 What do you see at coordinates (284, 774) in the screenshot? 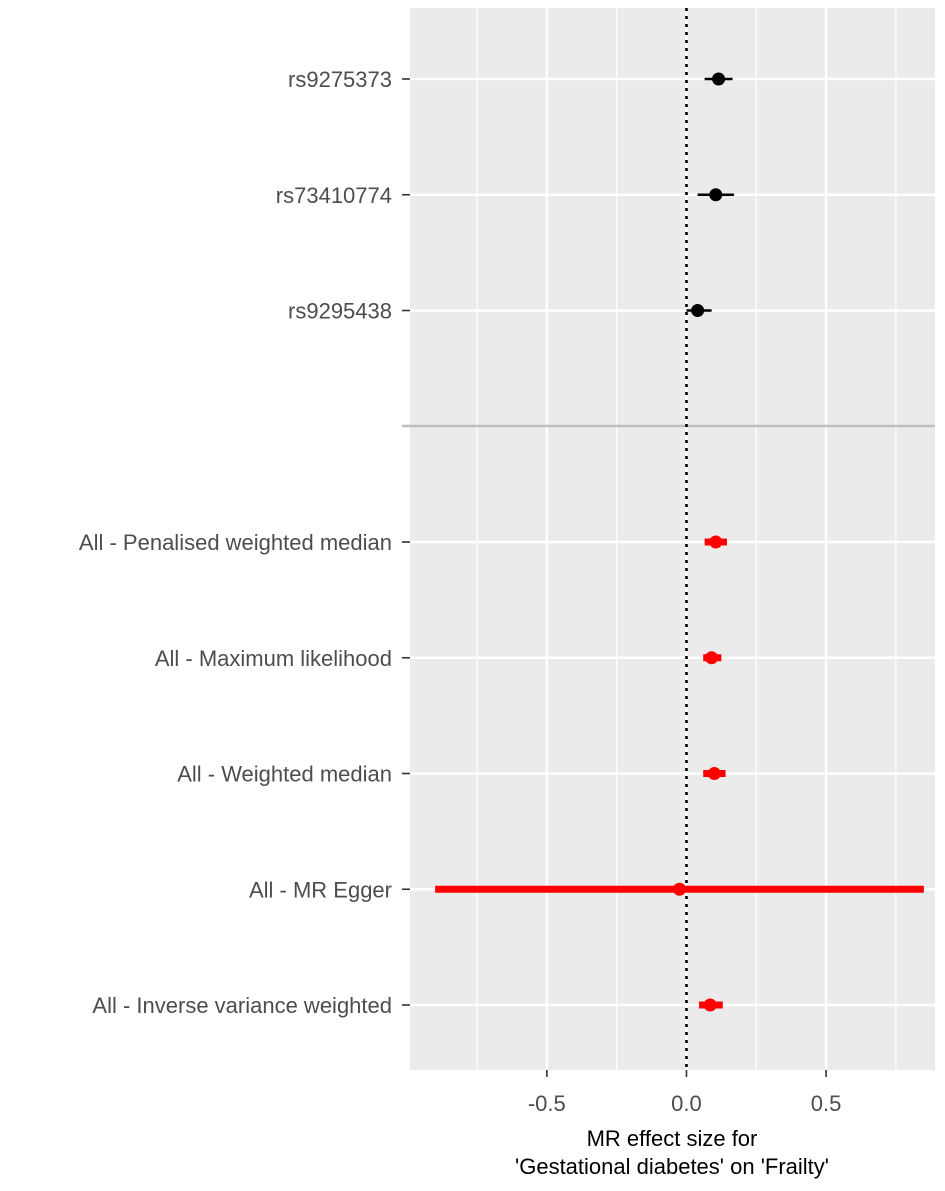
I see `row-label: All - Weighted median` at bounding box center [284, 774].